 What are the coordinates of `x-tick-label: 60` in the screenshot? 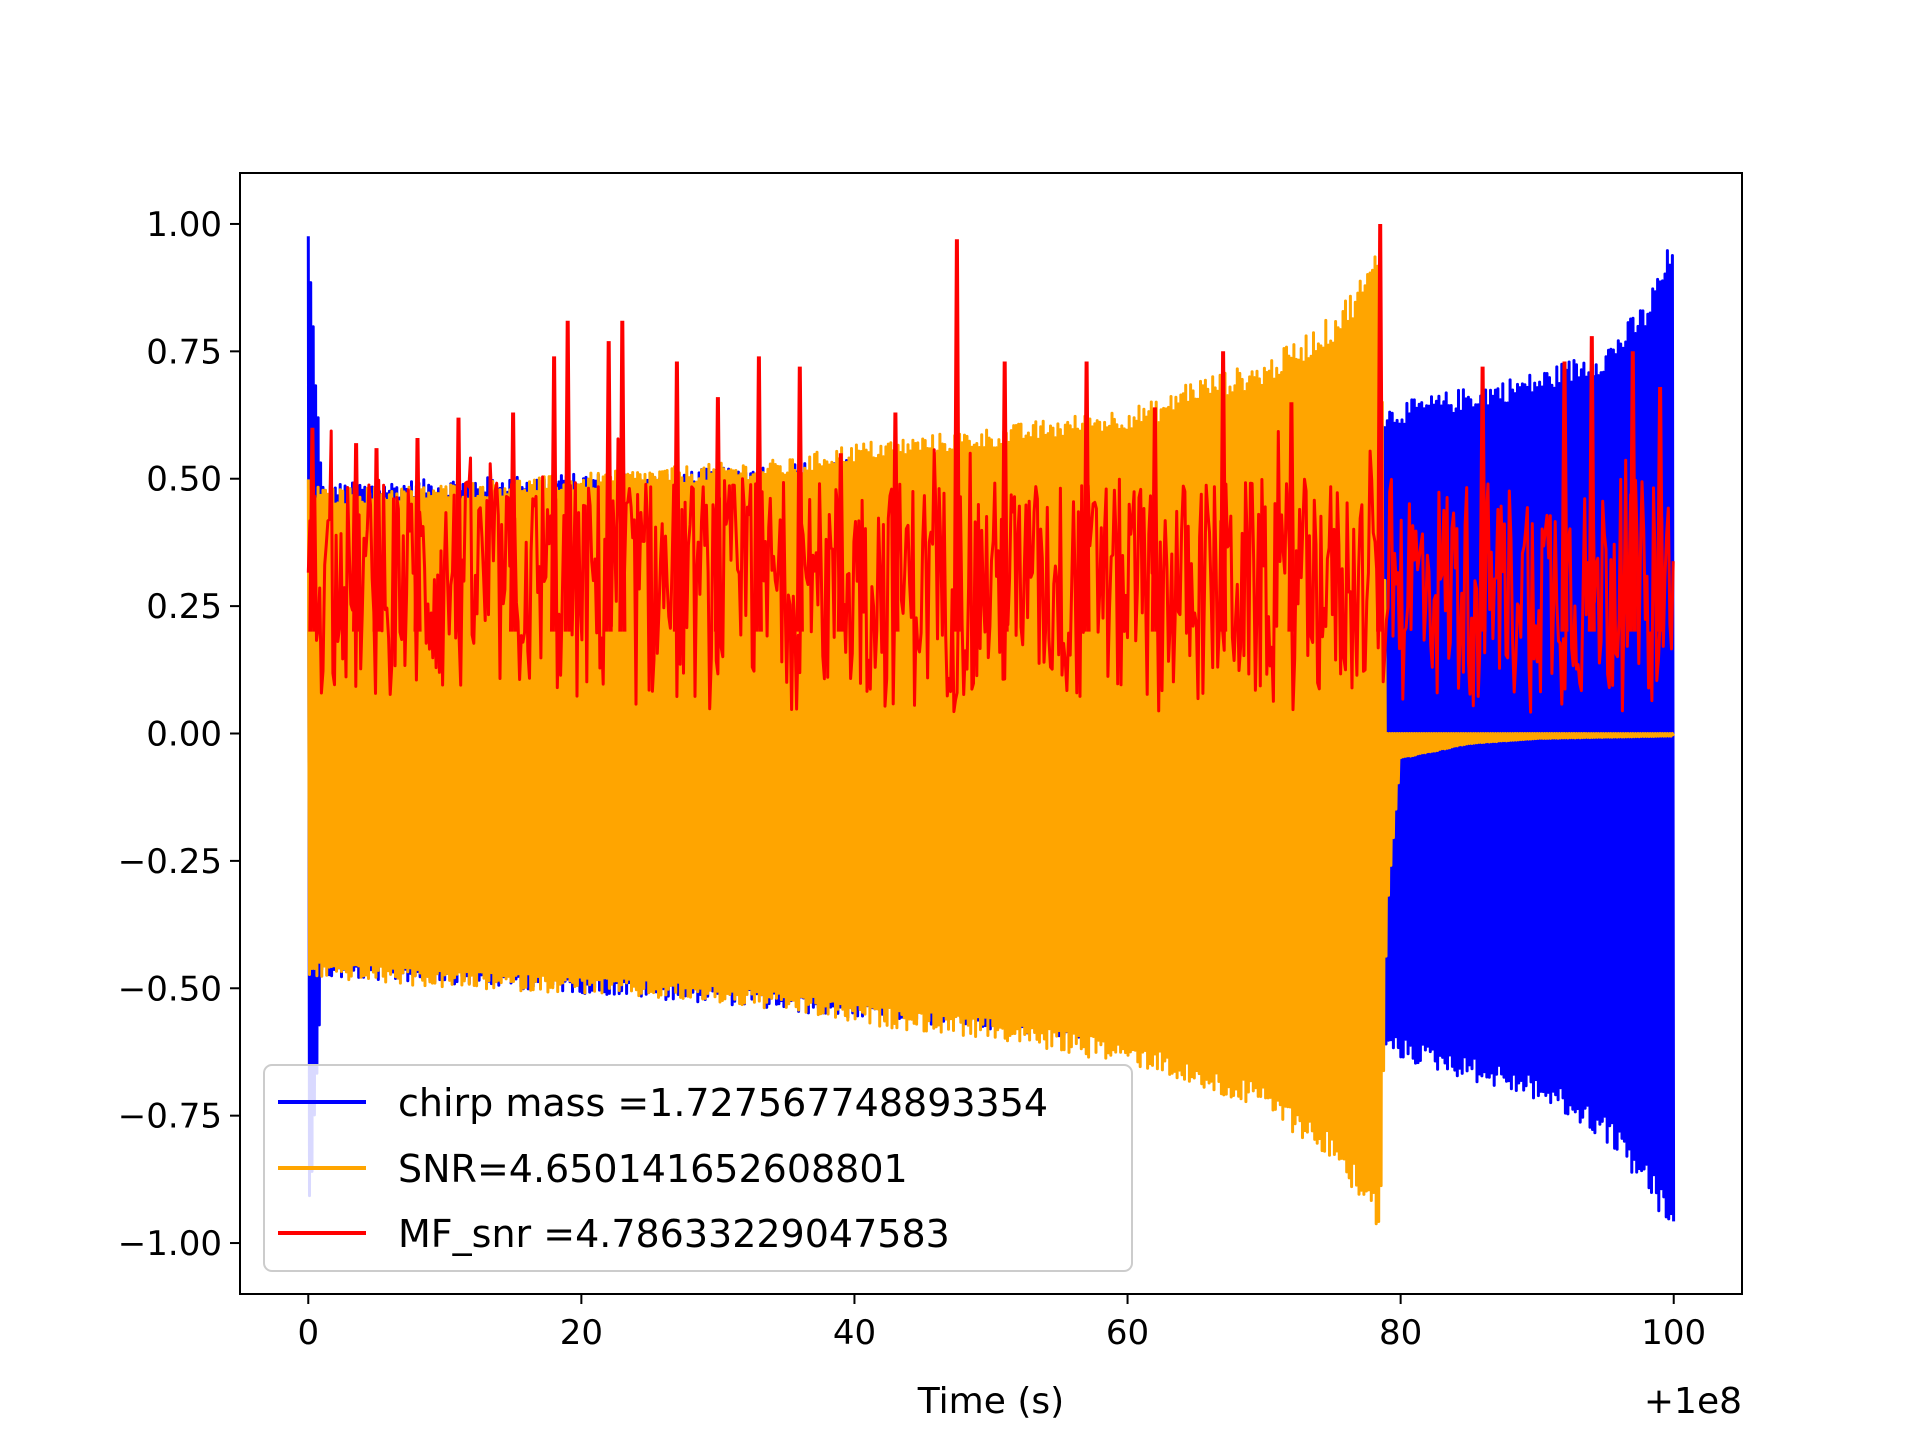 It's located at (1127, 1333).